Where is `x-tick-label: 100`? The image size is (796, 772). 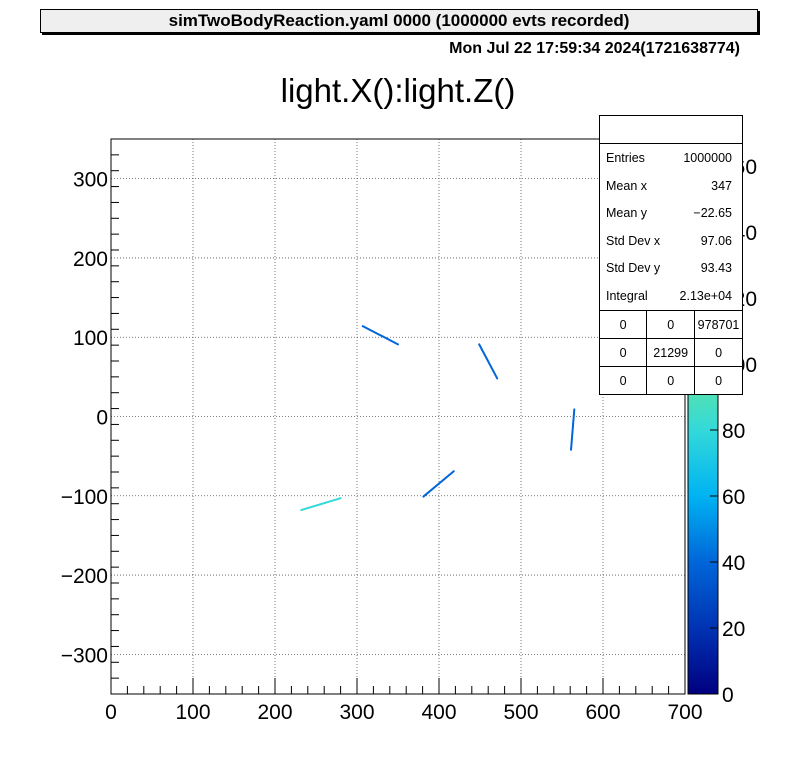 x-tick-label: 100 is located at coordinates (192, 712).